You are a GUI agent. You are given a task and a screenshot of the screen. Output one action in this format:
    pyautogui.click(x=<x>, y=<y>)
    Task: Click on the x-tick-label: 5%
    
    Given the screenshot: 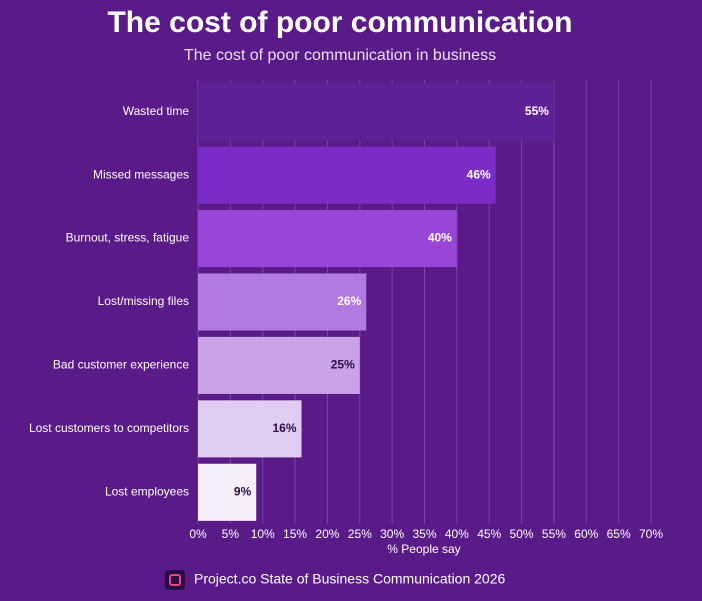 What is the action you would take?
    pyautogui.click(x=231, y=534)
    